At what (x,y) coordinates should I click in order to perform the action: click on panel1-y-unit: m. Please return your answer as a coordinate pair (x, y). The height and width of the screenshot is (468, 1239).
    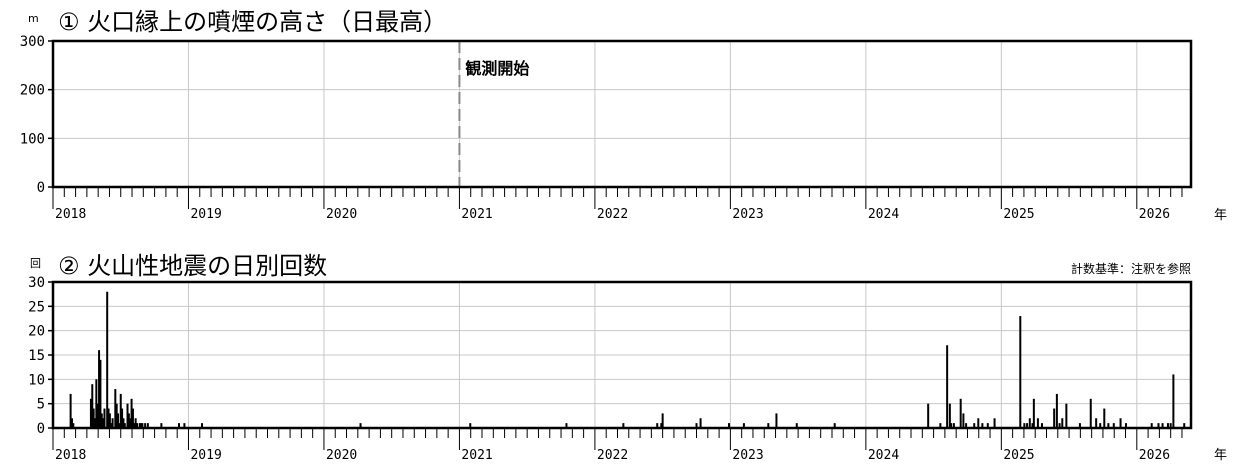
    Looking at the image, I should click on (33, 18).